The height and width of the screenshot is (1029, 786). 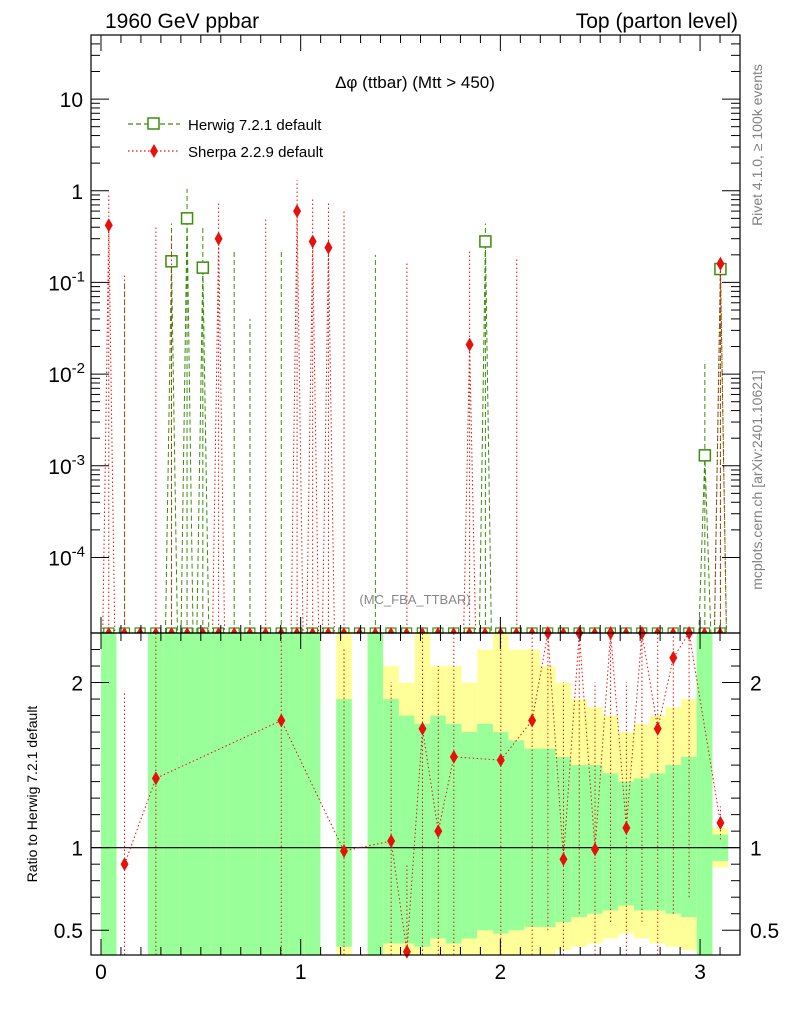 What do you see at coordinates (77, 192) in the screenshot?
I see `main-y-tick-label: 1` at bounding box center [77, 192].